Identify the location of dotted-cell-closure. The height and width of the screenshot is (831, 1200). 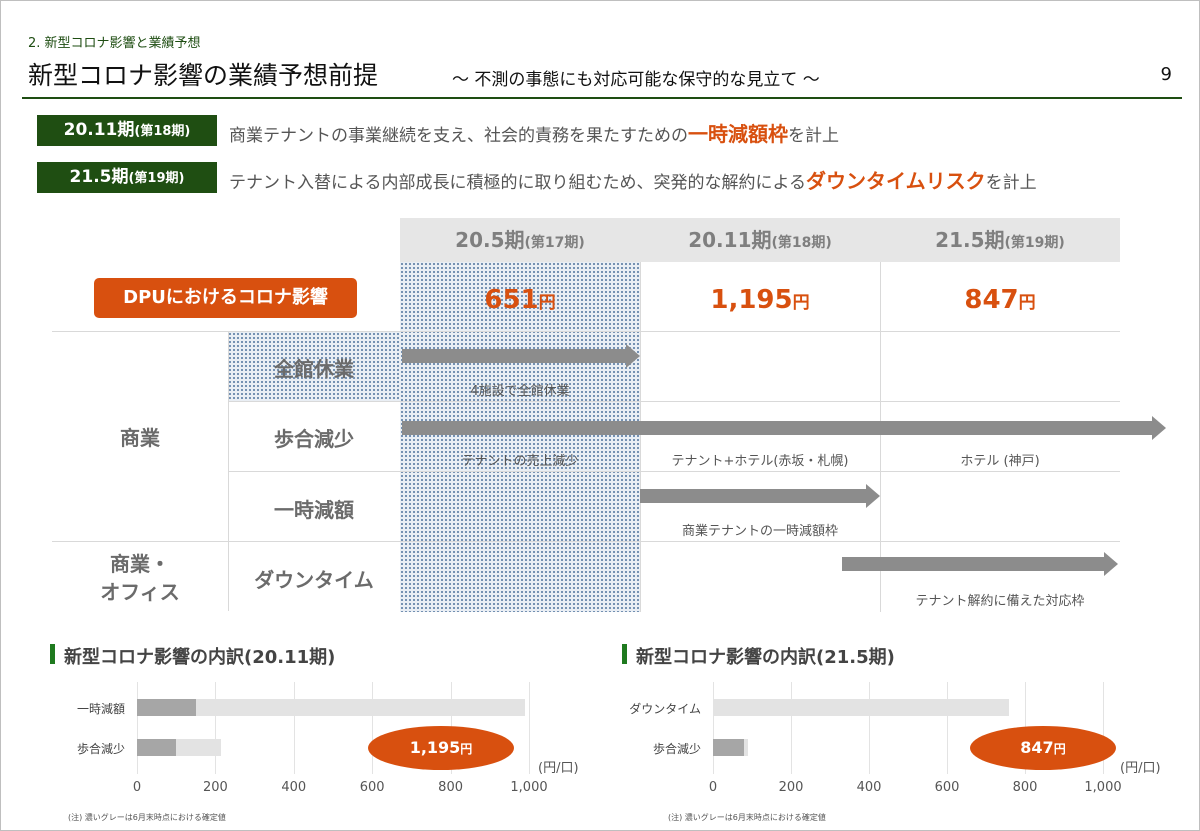
(314, 367).